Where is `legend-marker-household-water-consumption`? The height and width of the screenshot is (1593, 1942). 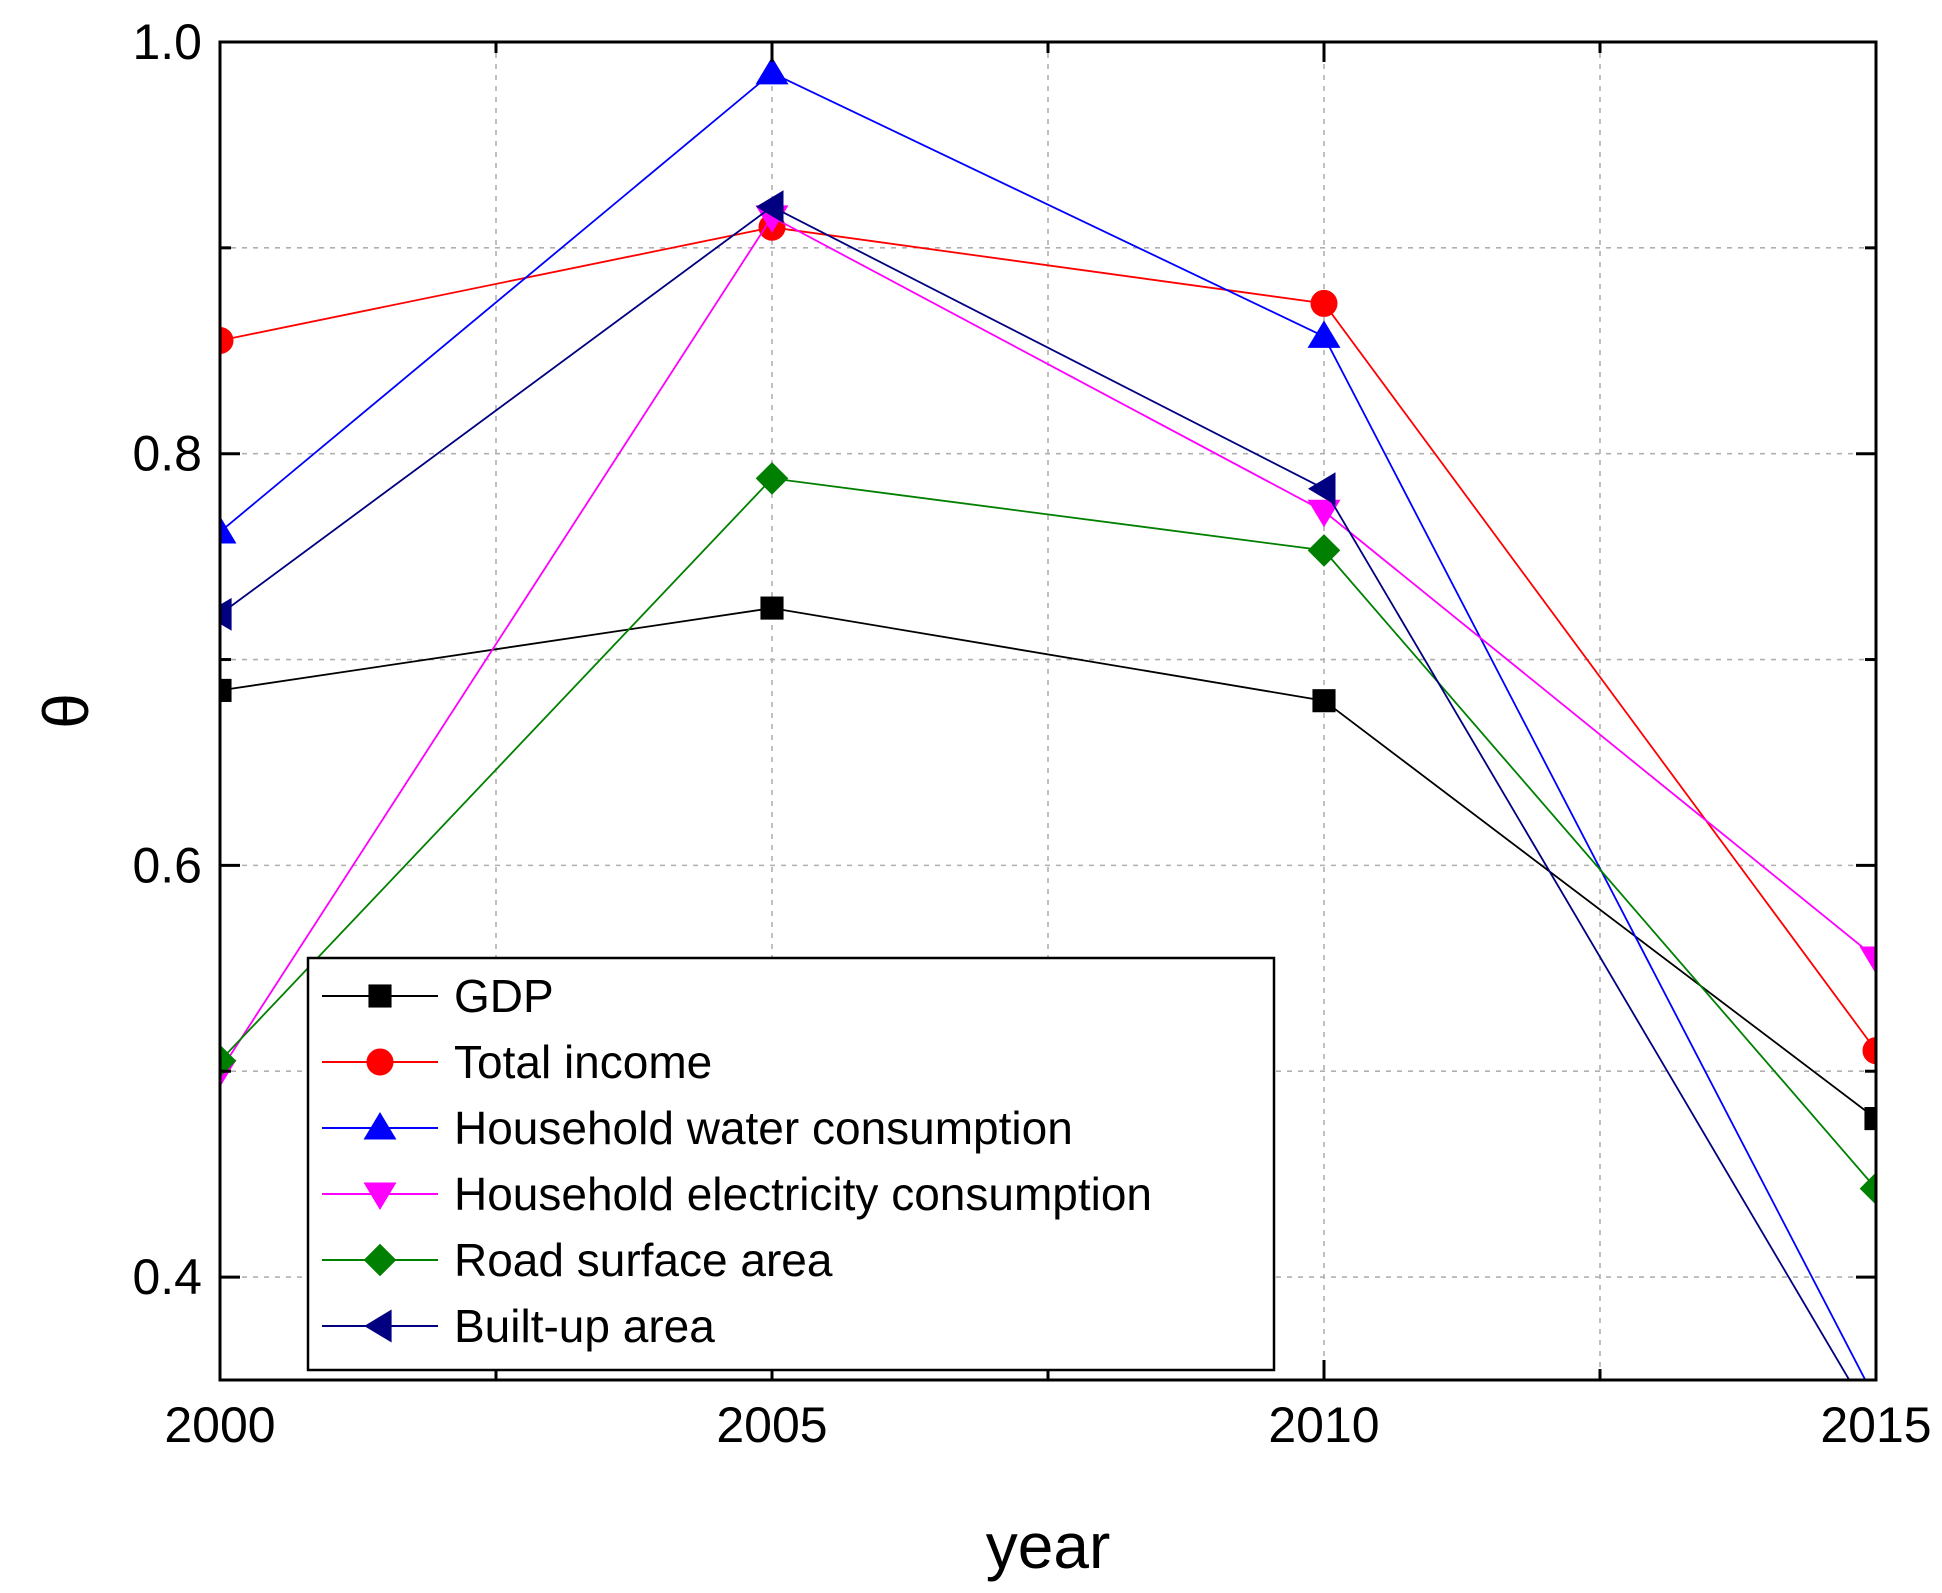 legend-marker-household-water-consumption is located at coordinates (380, 1126).